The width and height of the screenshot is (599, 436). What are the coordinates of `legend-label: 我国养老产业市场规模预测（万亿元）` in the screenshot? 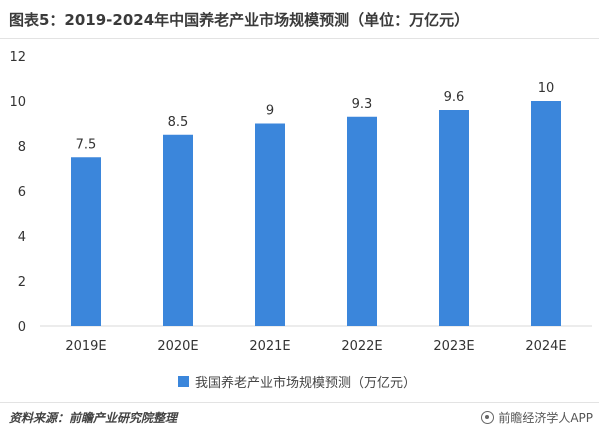 It's located at (306, 383).